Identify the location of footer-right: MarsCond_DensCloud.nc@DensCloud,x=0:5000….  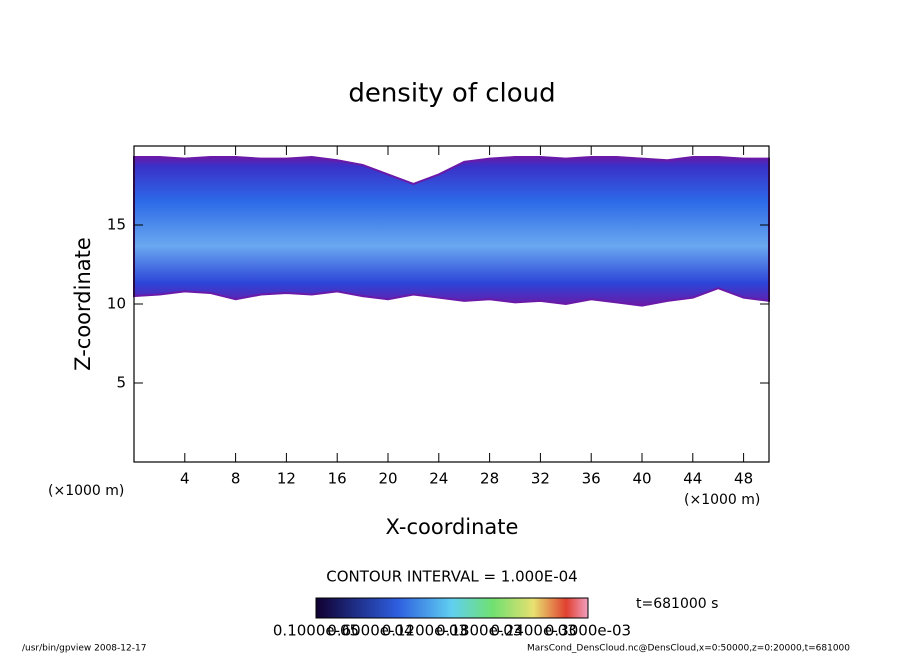
(688, 649).